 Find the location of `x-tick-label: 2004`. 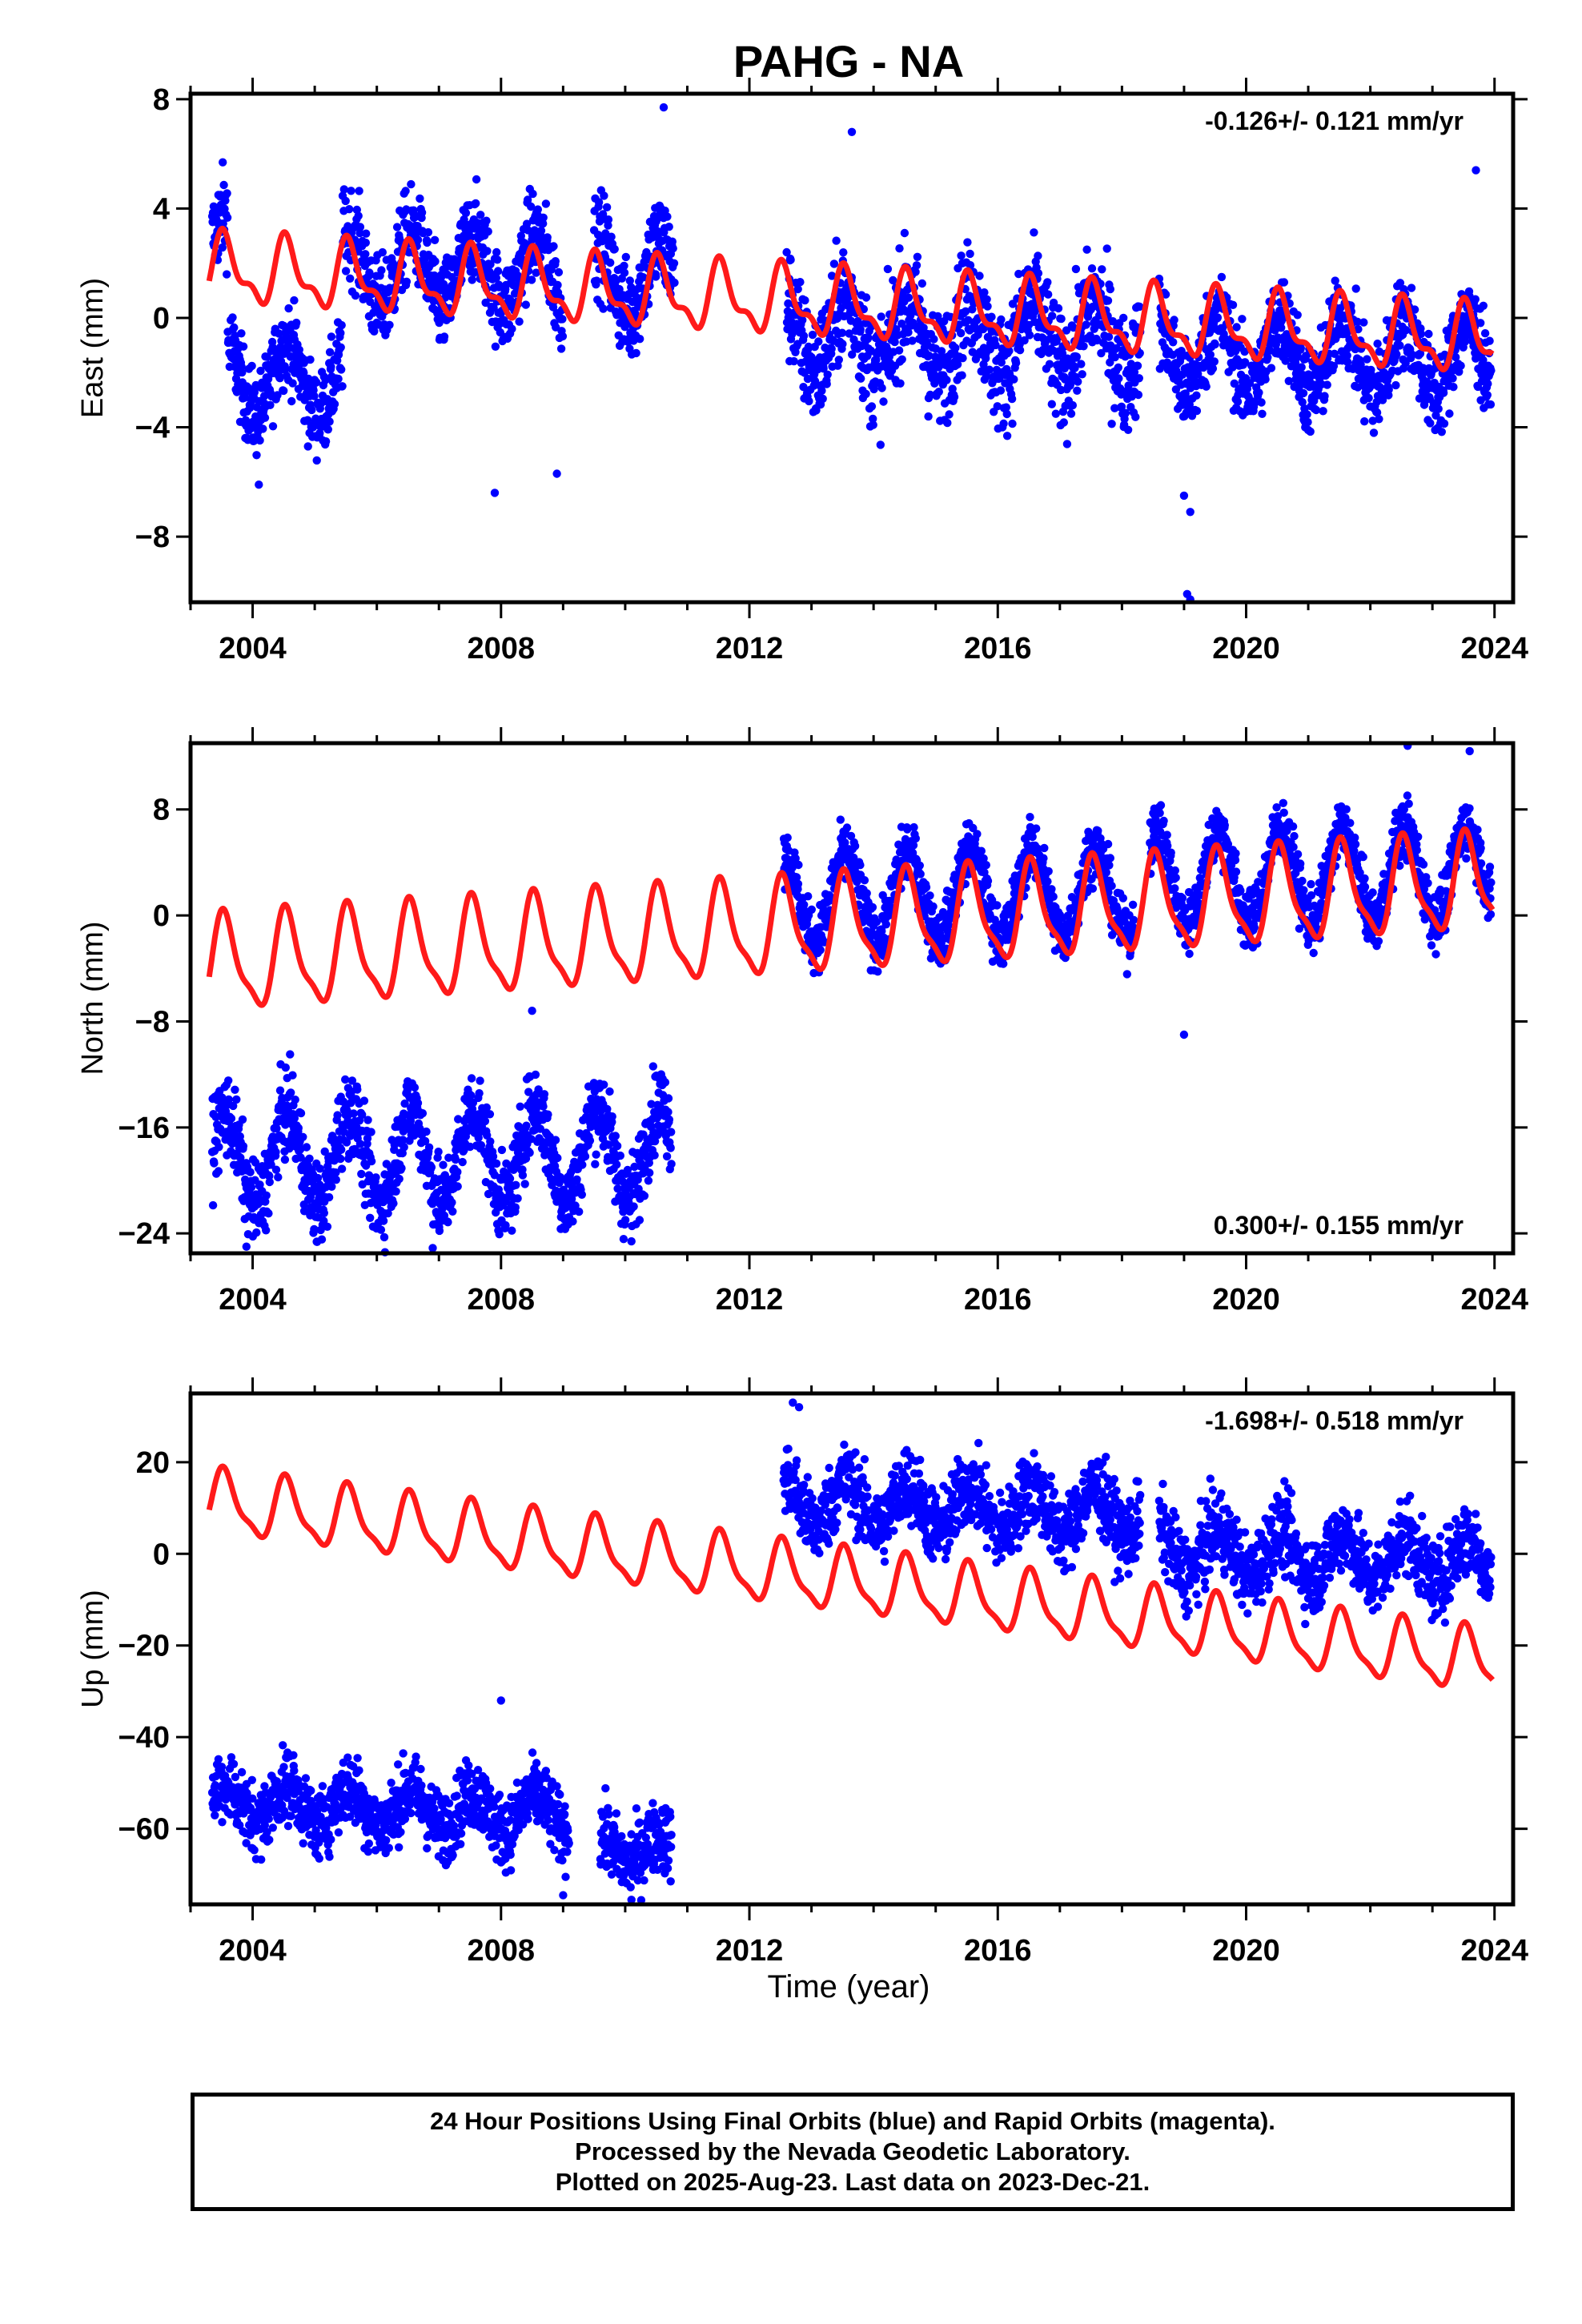

x-tick-label: 2004 is located at coordinates (253, 648).